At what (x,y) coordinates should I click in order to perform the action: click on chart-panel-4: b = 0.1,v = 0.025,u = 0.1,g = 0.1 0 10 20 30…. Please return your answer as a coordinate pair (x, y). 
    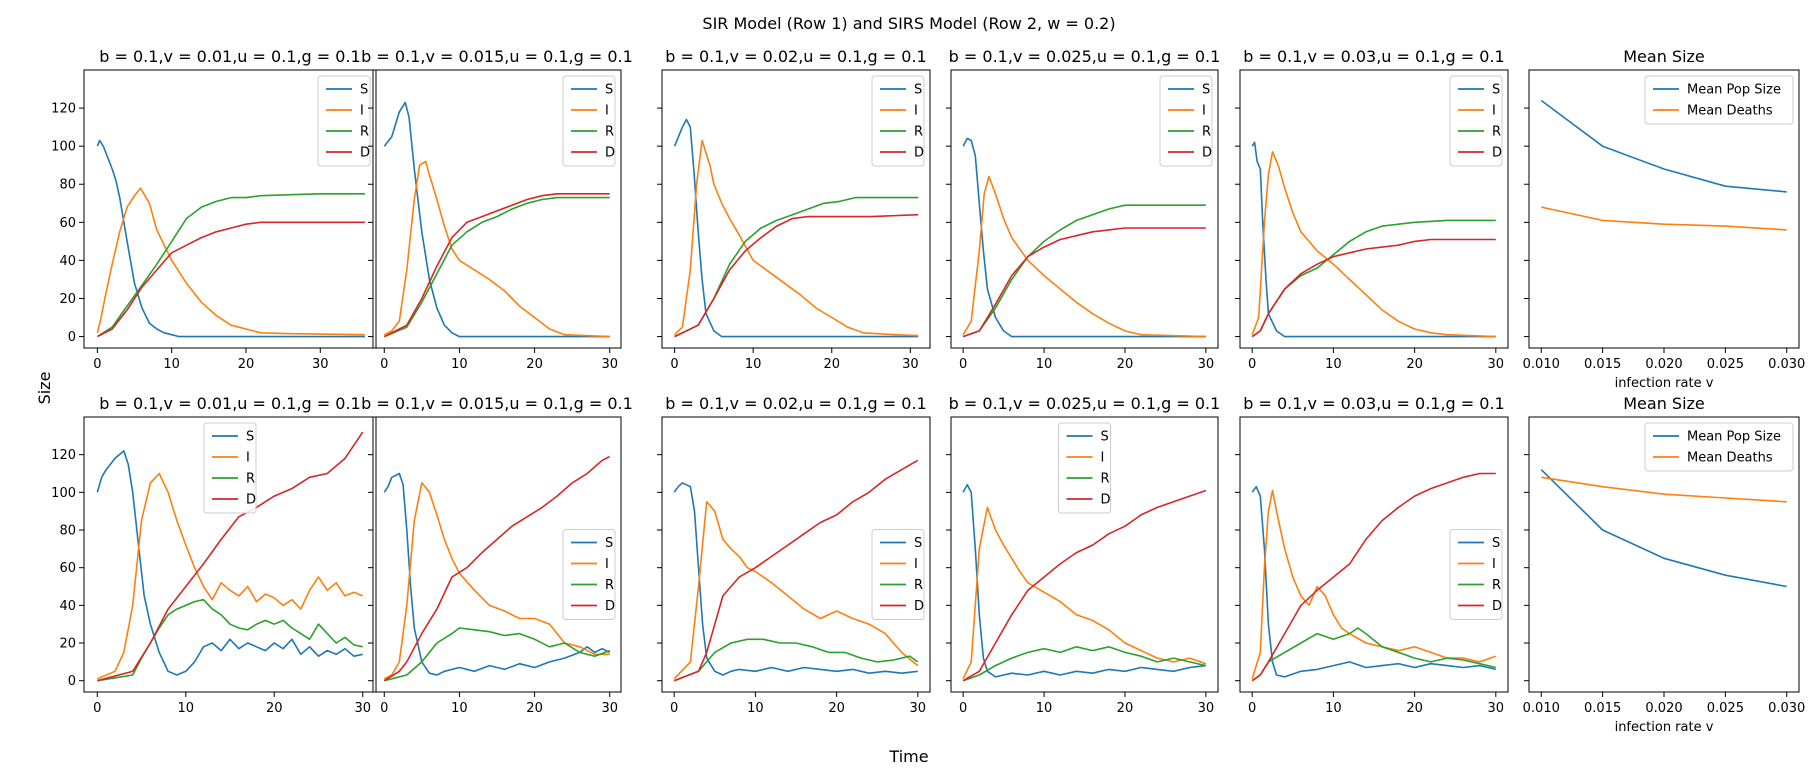
    Looking at the image, I should click on (1083, 209).